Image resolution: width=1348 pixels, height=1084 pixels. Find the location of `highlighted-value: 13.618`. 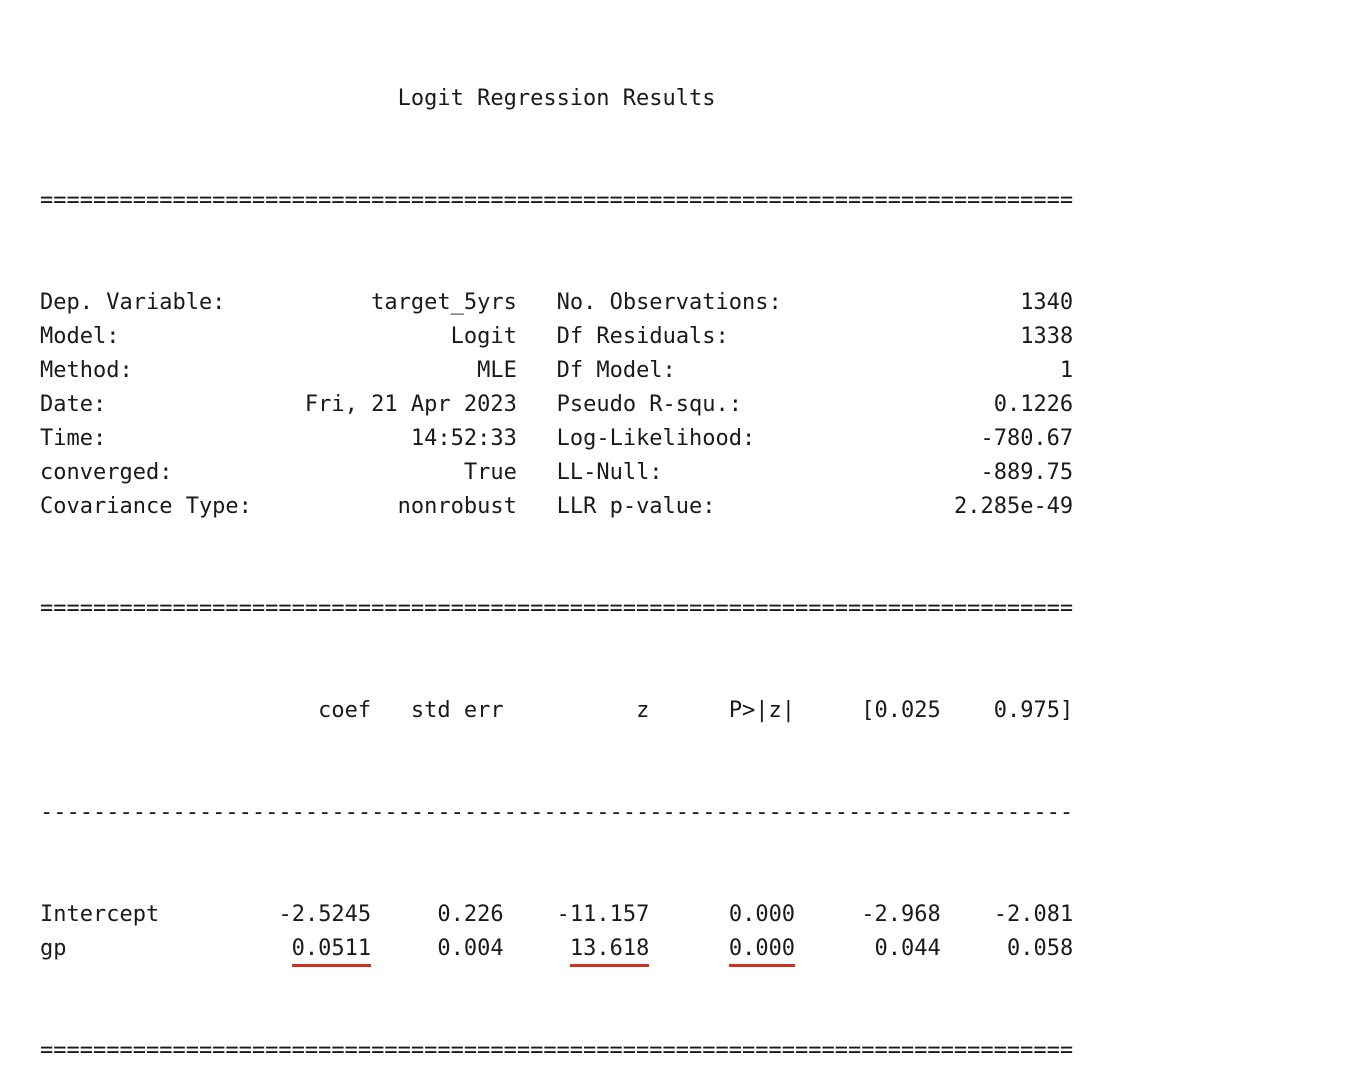

highlighted-value: 13.618 is located at coordinates (609, 951).